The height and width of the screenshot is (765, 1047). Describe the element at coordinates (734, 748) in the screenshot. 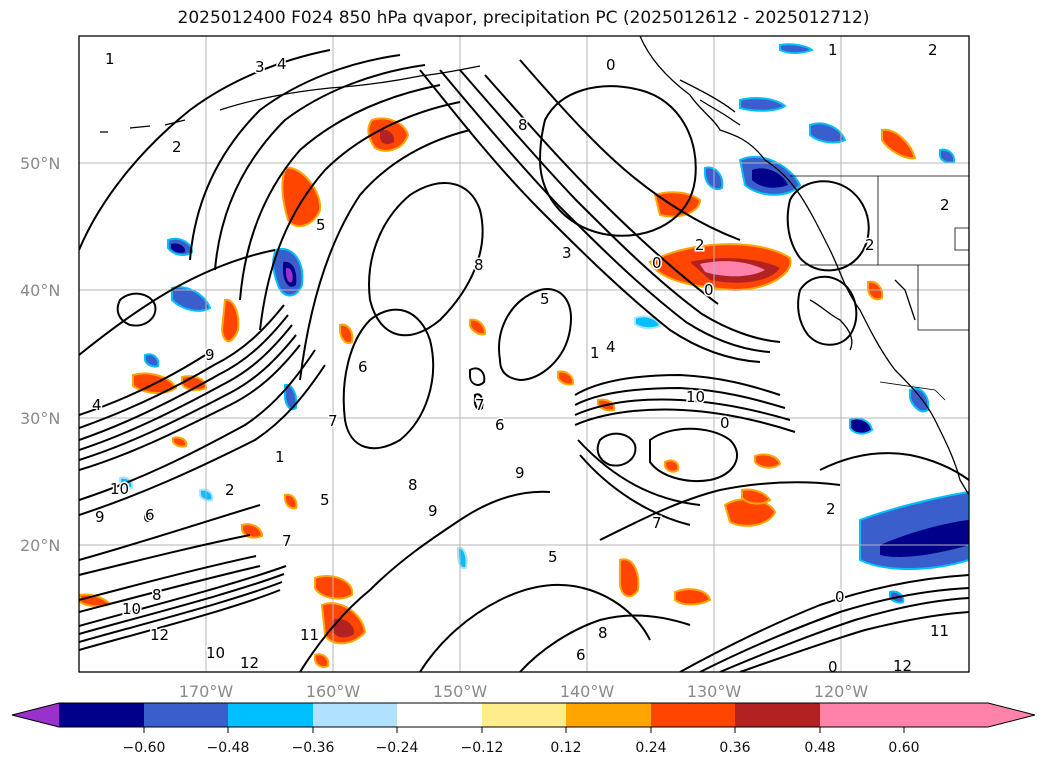

I see `colorbar-tick-label: 0.36` at that location.